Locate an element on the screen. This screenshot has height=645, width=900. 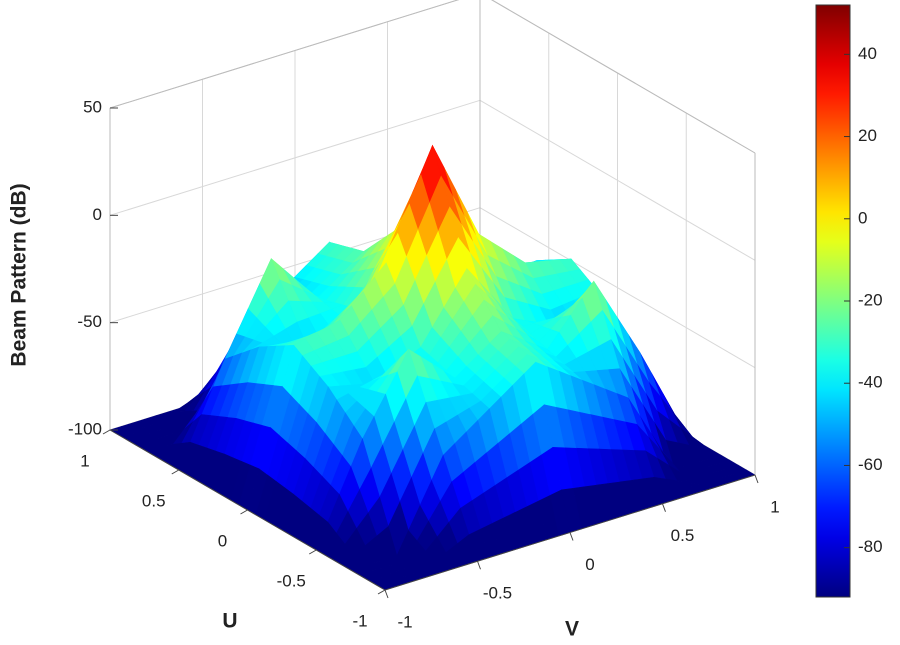
colorbar-tick-label: -80 is located at coordinates (870, 546).